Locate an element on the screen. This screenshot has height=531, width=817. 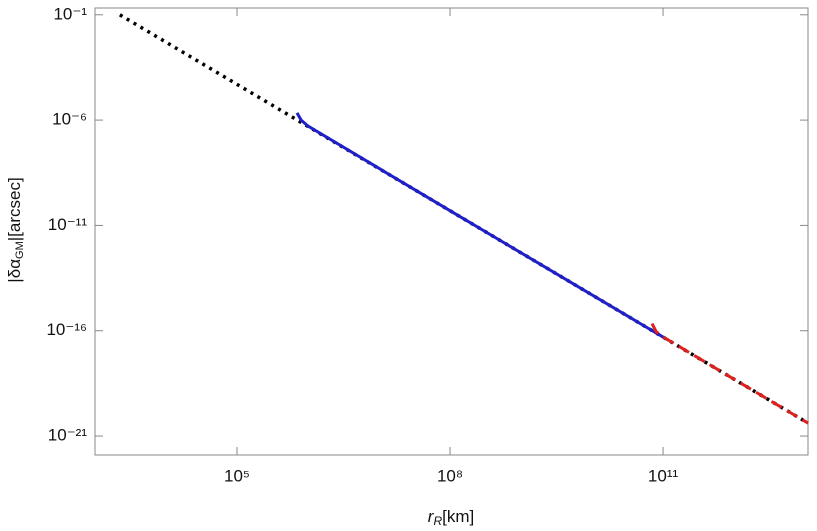
y-tick-label: 10⁻¹¹ is located at coordinates (68, 224).